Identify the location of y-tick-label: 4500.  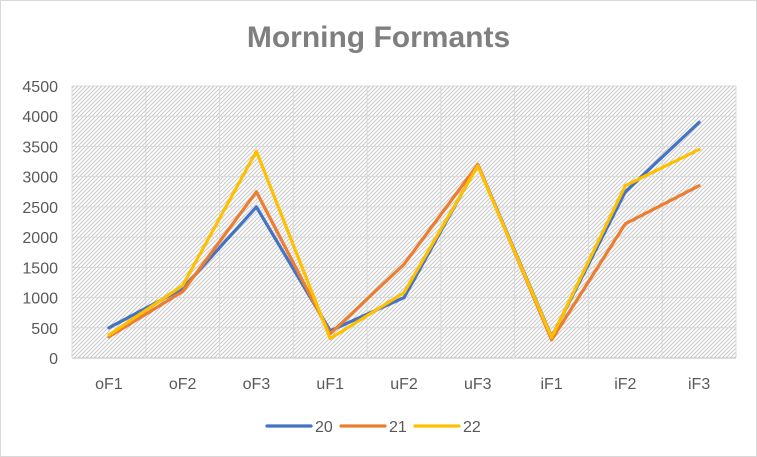
(40, 87).